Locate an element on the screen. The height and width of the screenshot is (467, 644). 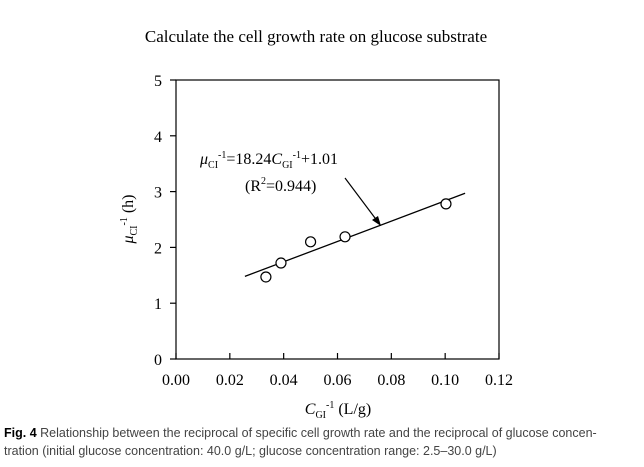
x-label-part: C is located at coordinates (310, 409).